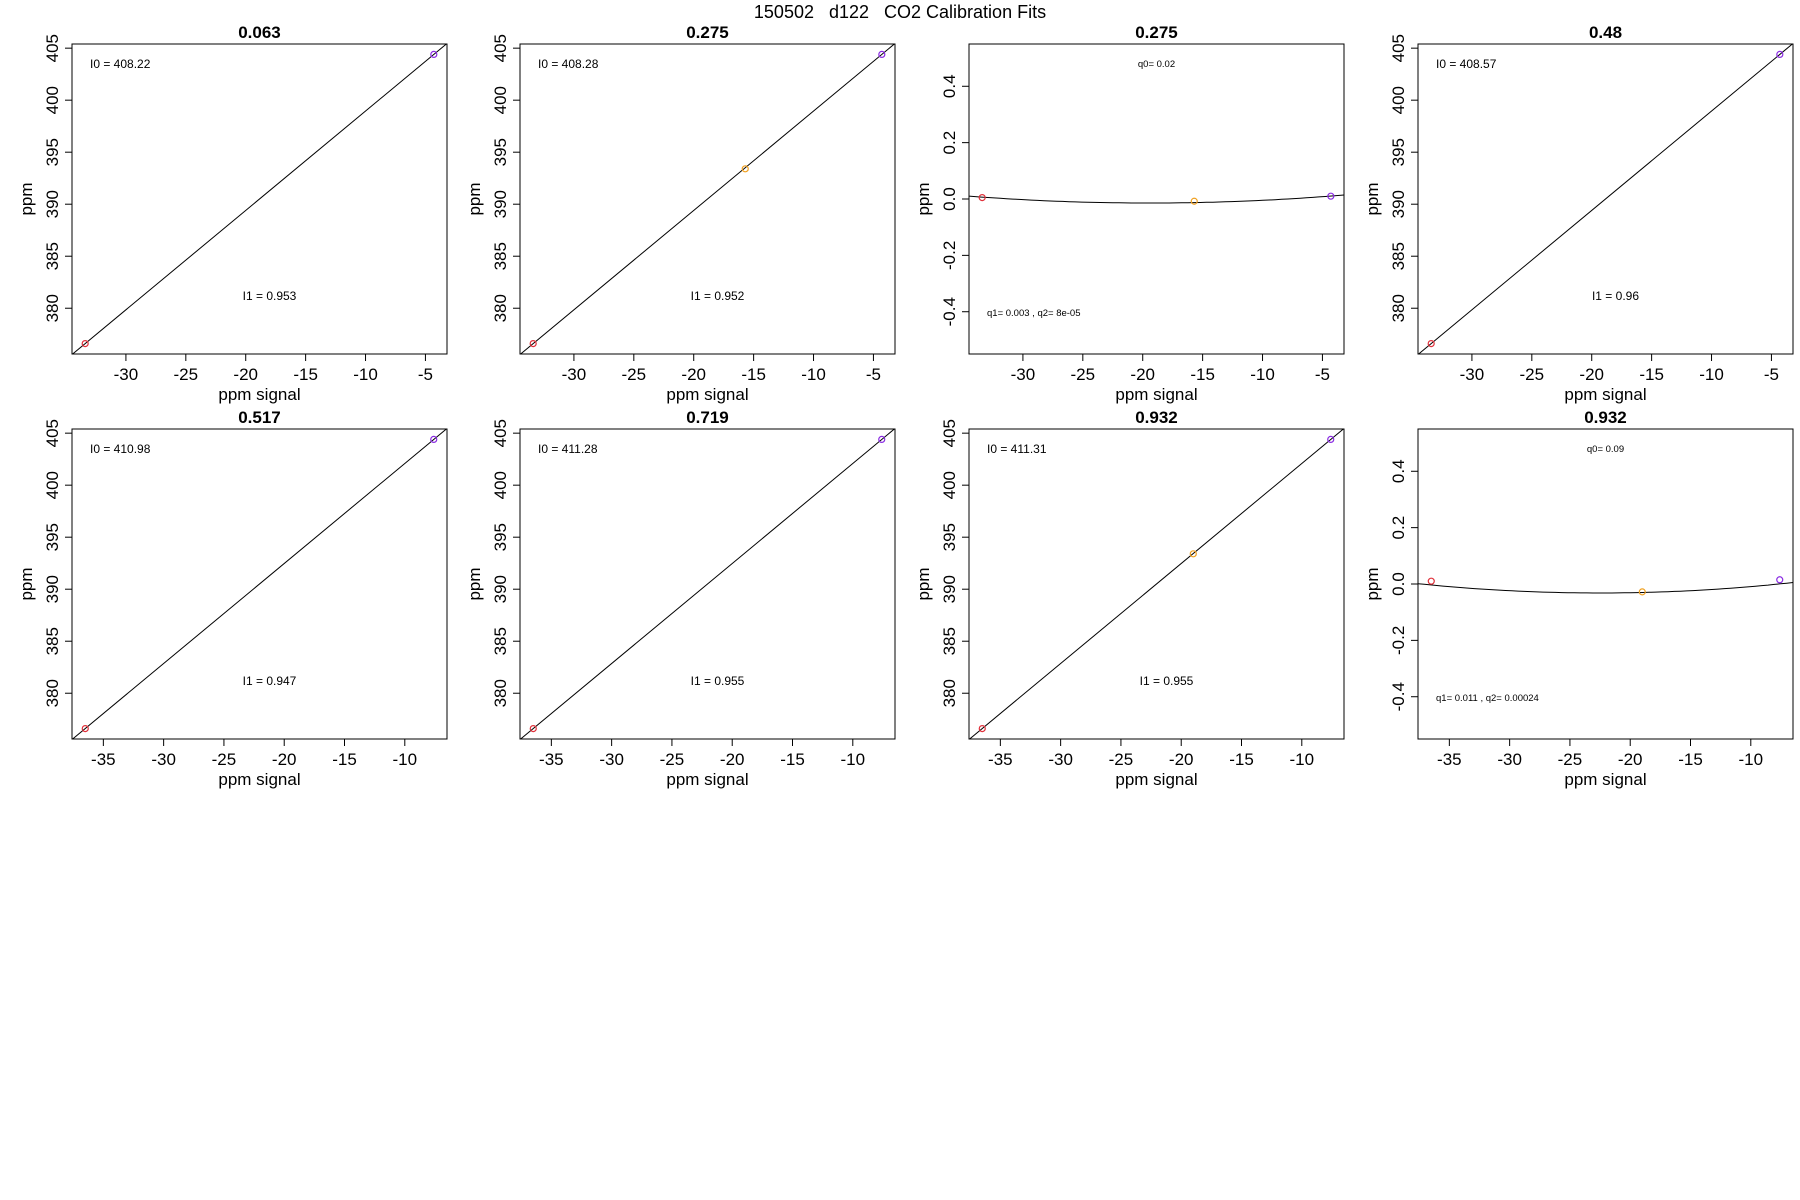 This screenshot has width=1800, height=1200. Describe the element at coordinates (1466, 64) in the screenshot. I see `annotation-intercept: I0 = 408.57` at that location.